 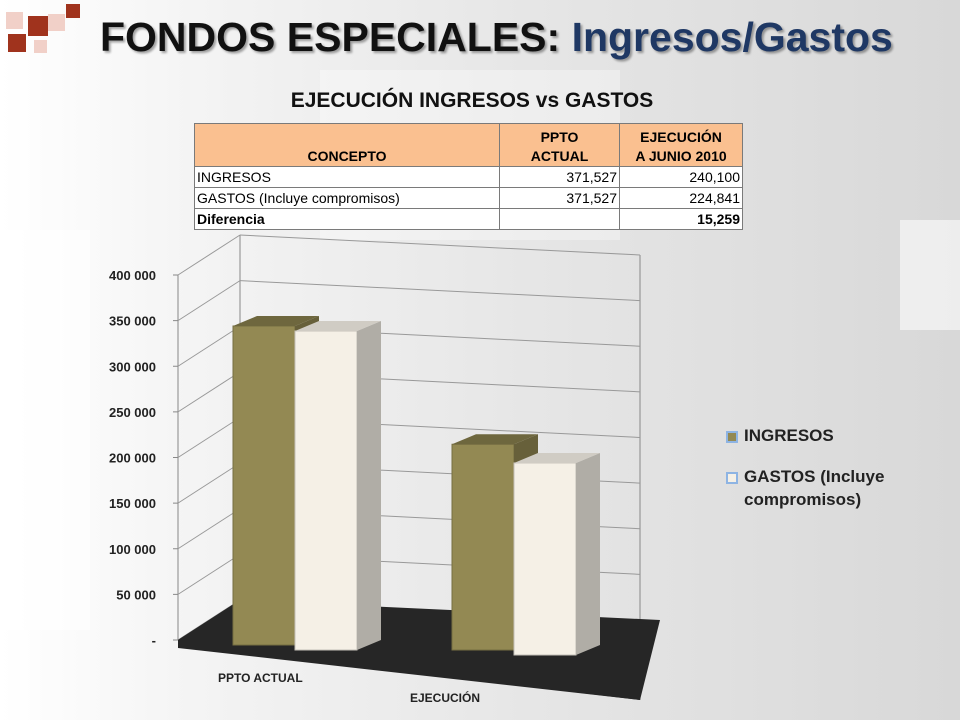 I want to click on table-cell: 15,259, so click(x=681, y=219).